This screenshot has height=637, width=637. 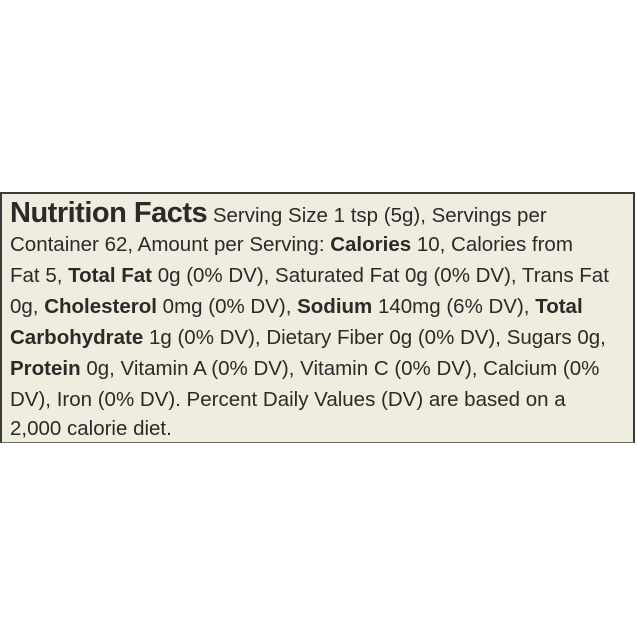 What do you see at coordinates (454, 306) in the screenshot?
I see `text-run: 140mg (6% DV),` at bounding box center [454, 306].